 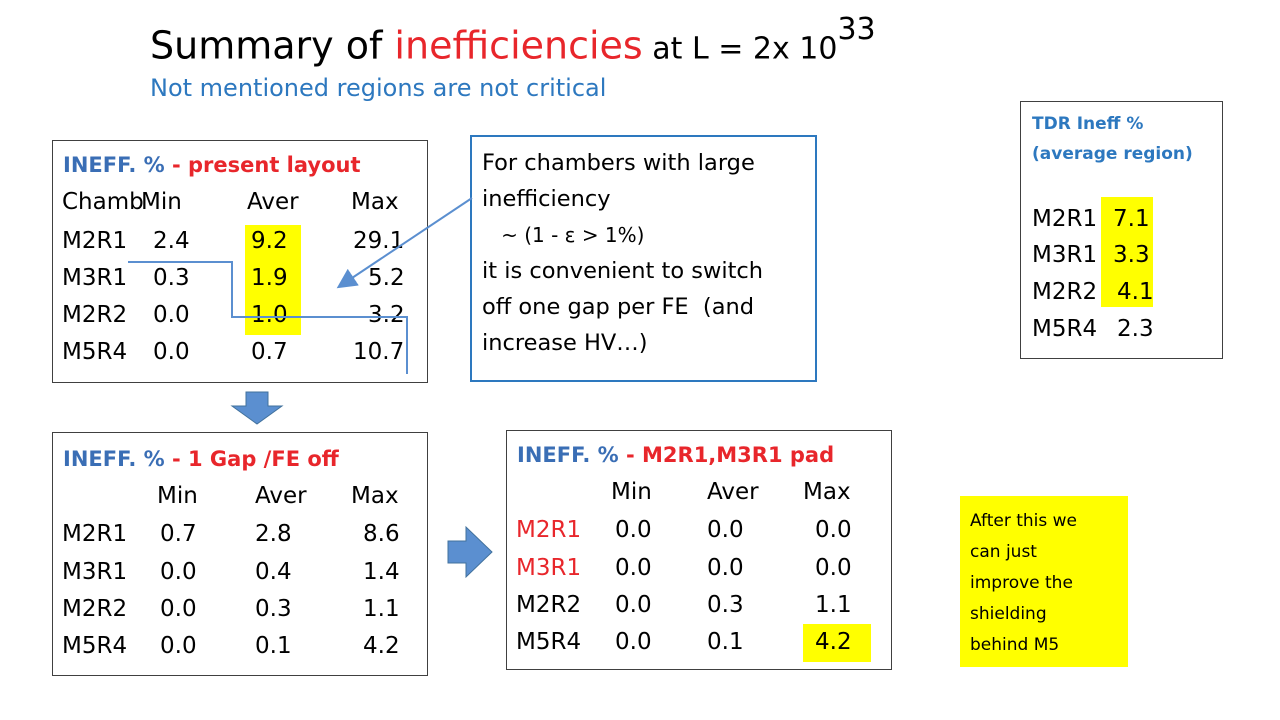 What do you see at coordinates (171, 278) in the screenshot?
I see `row-min: 0.3` at bounding box center [171, 278].